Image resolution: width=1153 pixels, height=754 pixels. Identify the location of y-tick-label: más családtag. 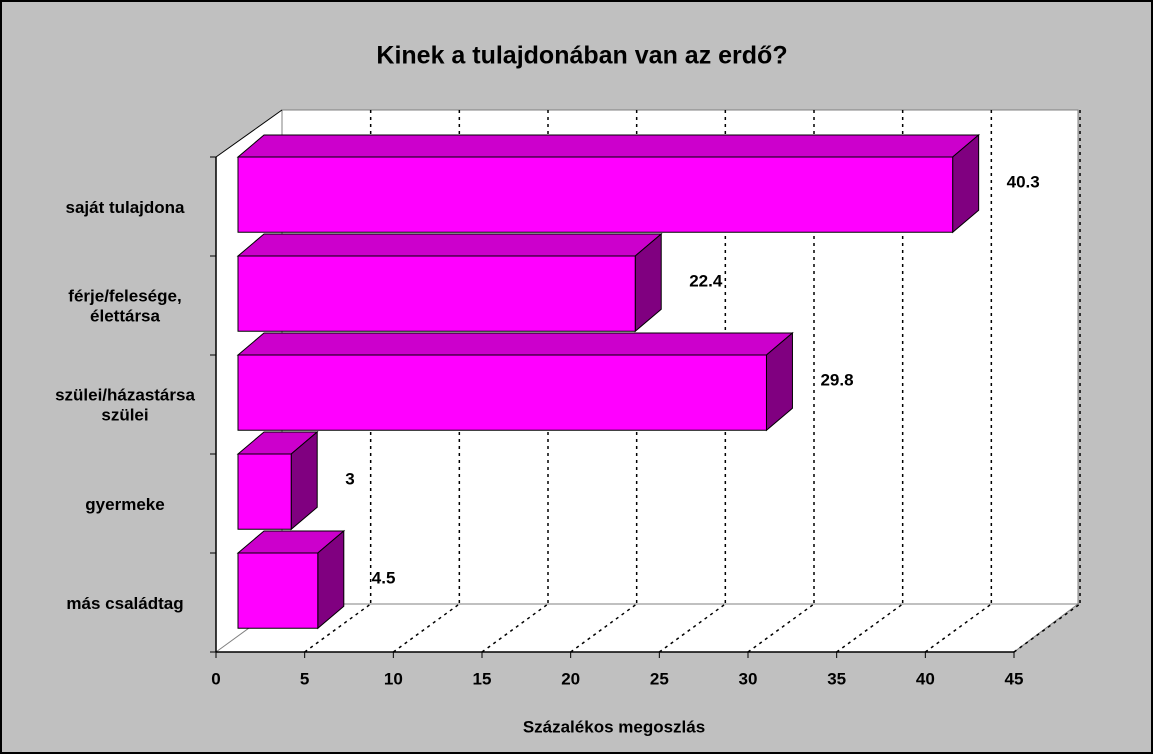
(124, 603).